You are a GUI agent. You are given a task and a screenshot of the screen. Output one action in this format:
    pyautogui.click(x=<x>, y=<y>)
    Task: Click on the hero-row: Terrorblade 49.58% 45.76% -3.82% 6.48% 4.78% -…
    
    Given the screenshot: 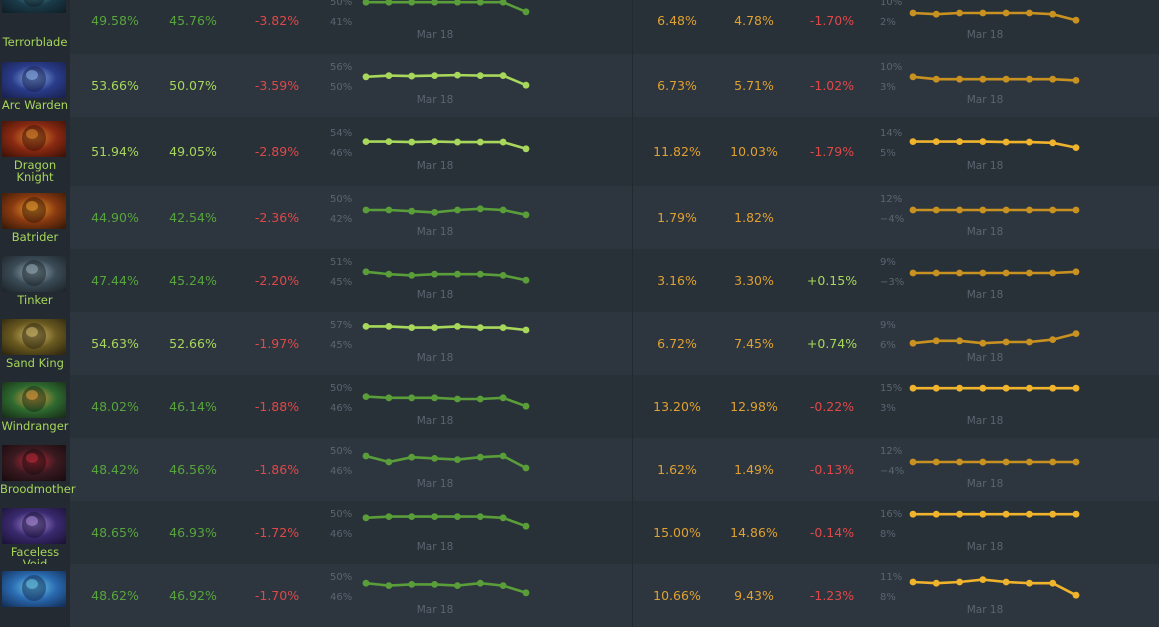 What is the action you would take?
    pyautogui.click(x=579, y=27)
    